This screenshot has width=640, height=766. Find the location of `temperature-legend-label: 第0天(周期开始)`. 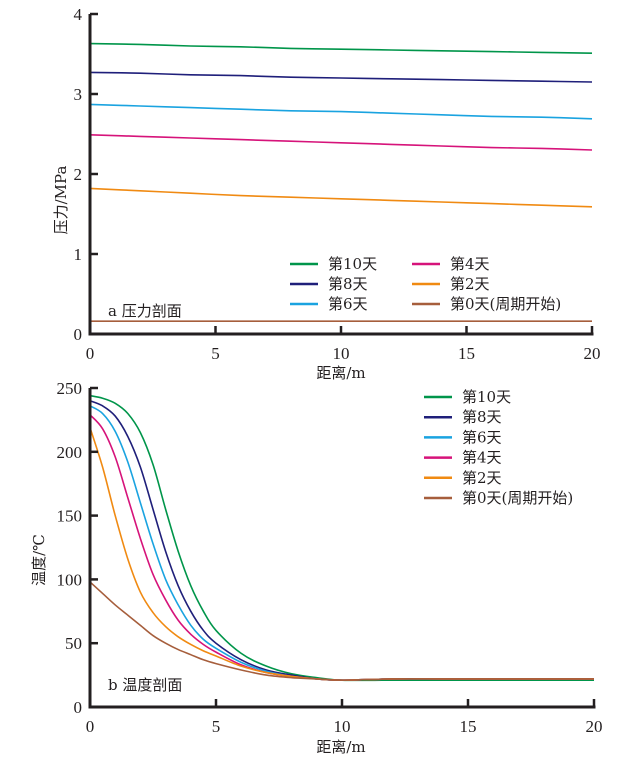

temperature-legend-label: 第0天(周期开始) is located at coordinates (517, 498).